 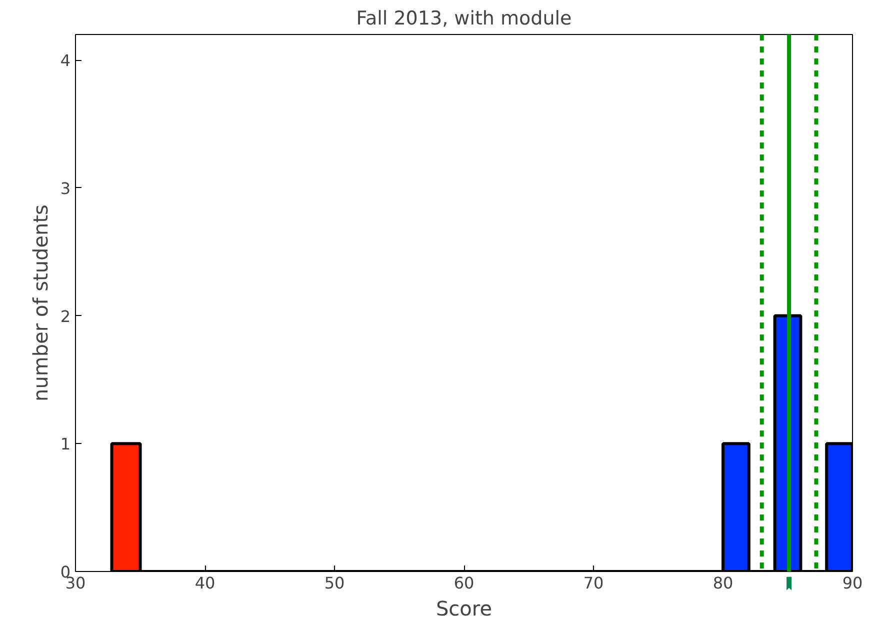 I want to click on chart-title: Fall 2013, with module, so click(x=464, y=19).